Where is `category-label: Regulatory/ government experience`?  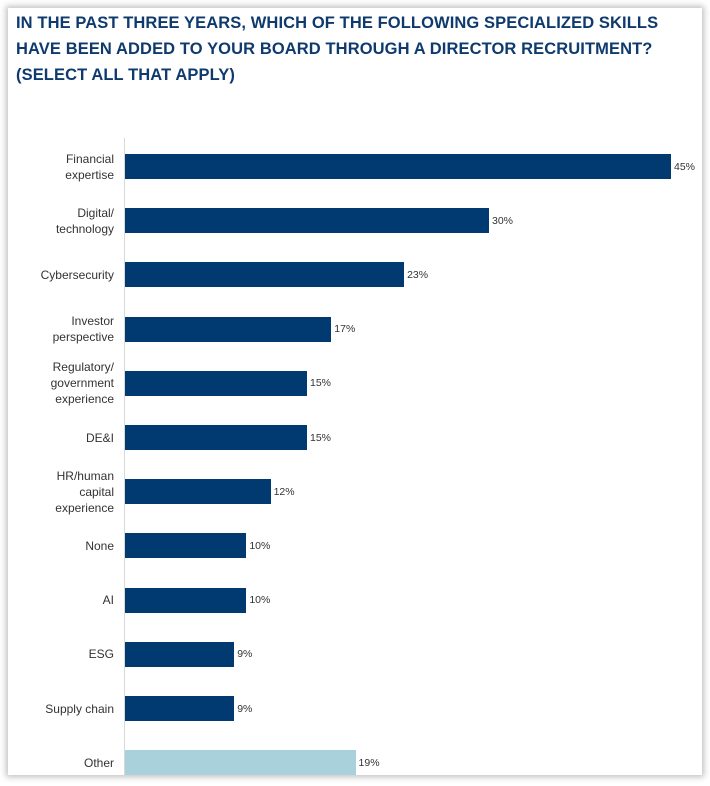
category-label: Regulatory/ government experience is located at coordinates (82, 383).